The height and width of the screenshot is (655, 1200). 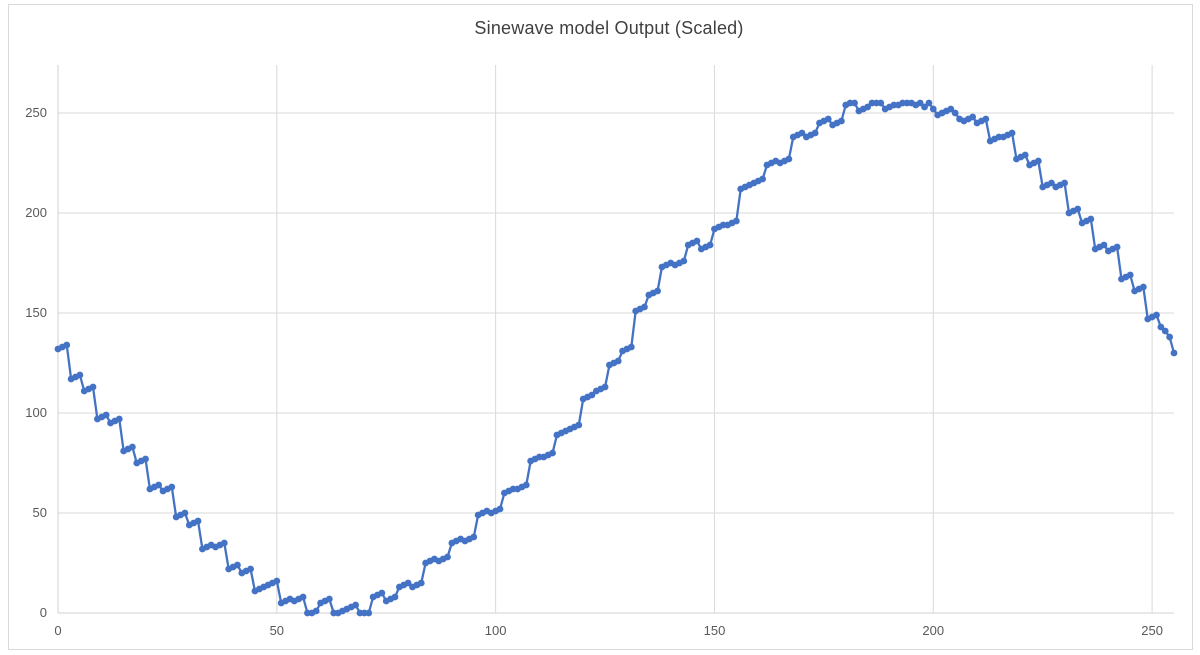 I want to click on y-tick-label: 200, so click(x=36, y=212).